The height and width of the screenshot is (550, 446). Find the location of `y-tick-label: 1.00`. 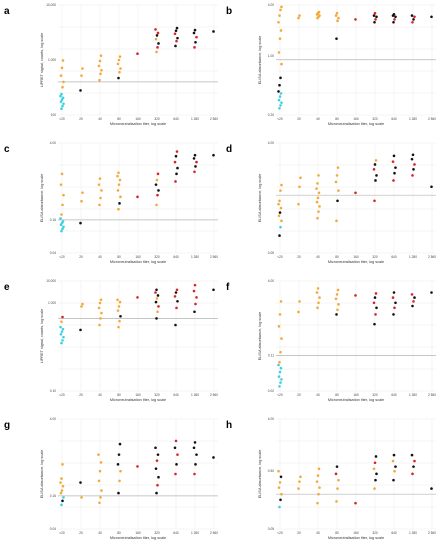

y-tick-label: 1.00 is located at coordinates (271, 56).